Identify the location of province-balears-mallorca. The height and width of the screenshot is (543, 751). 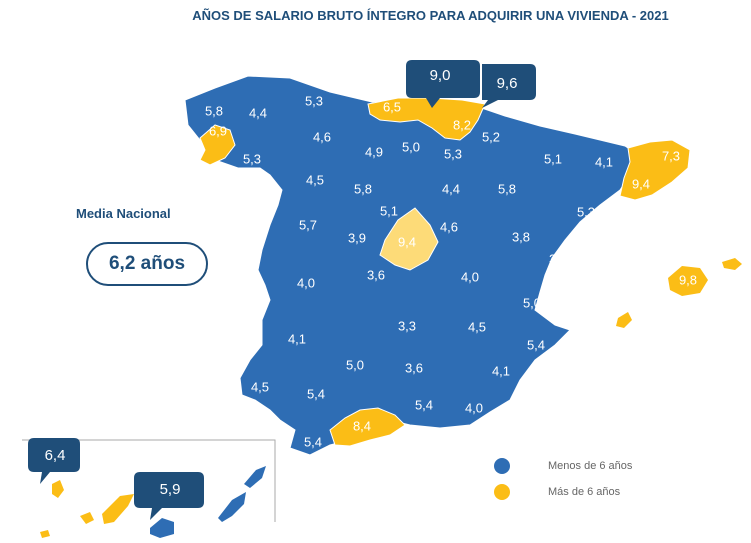
(688, 281).